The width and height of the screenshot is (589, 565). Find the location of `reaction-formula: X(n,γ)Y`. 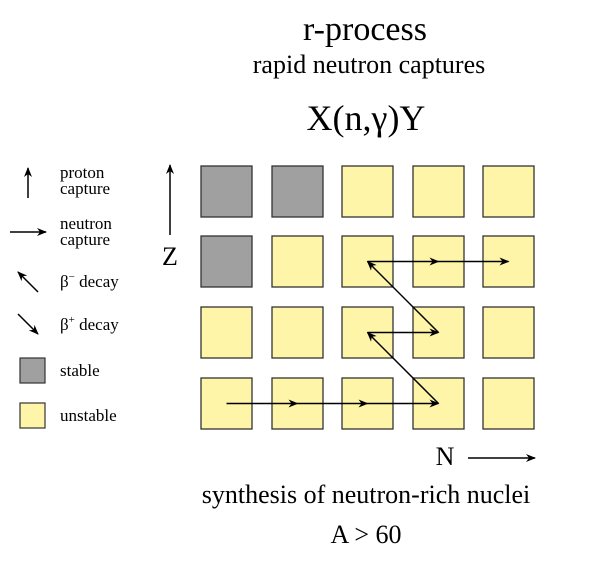

reaction-formula: X(n,γ)Y is located at coordinates (366, 118).